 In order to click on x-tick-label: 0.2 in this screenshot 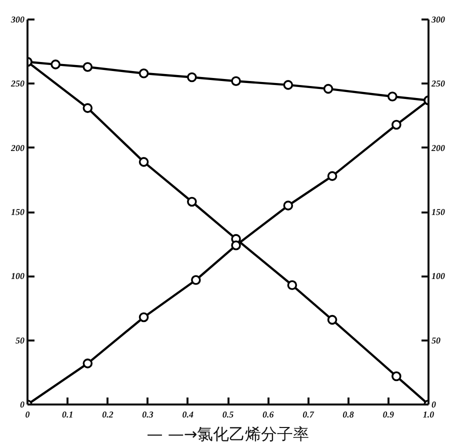, I will do `click(108, 415)`.